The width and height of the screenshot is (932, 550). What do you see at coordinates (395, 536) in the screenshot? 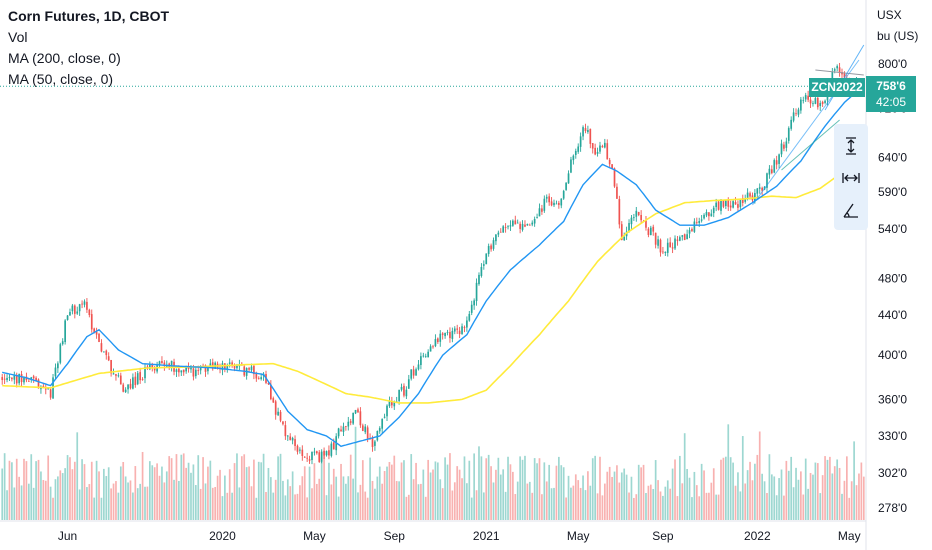
I see `x-tick-label: Sep` at bounding box center [395, 536].